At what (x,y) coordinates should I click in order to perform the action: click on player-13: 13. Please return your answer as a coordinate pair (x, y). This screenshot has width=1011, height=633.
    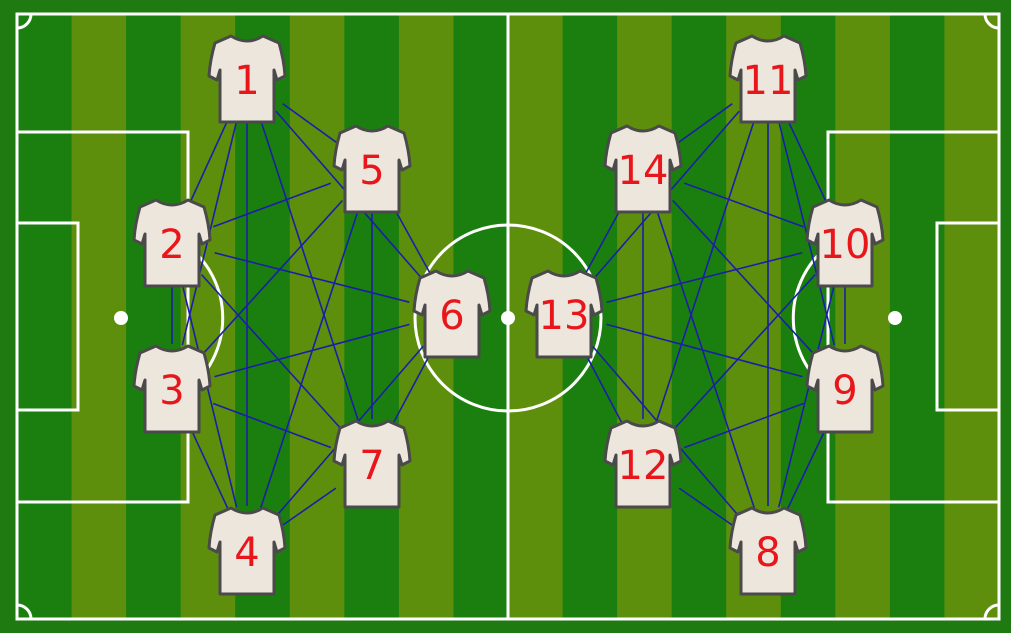
    Looking at the image, I should click on (564, 314).